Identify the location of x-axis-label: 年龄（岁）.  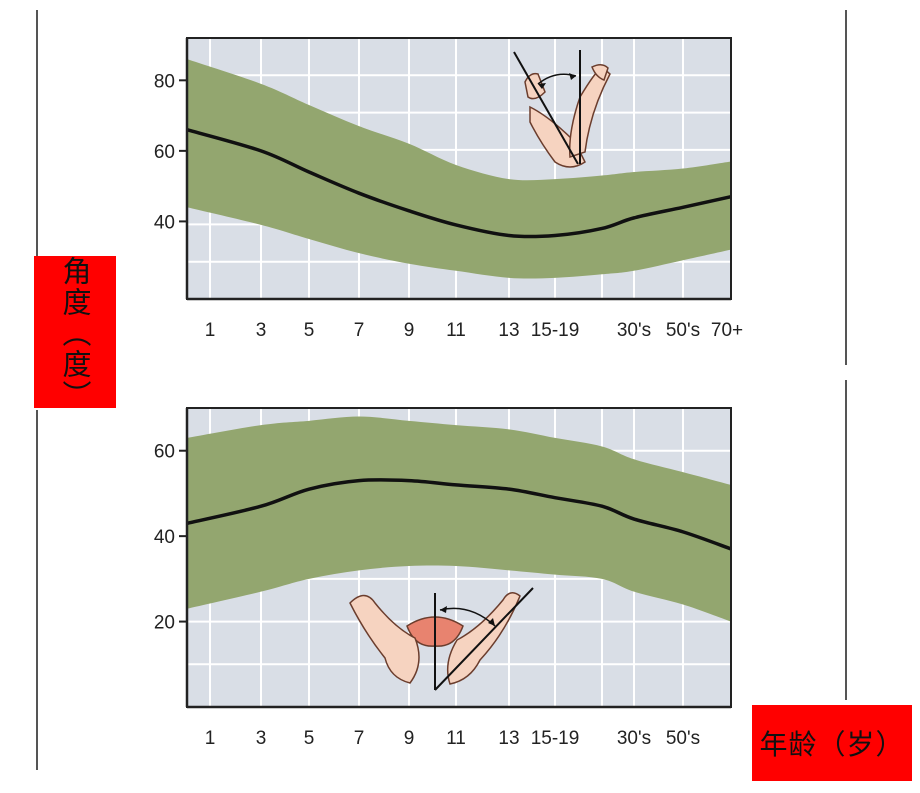
(832, 743).